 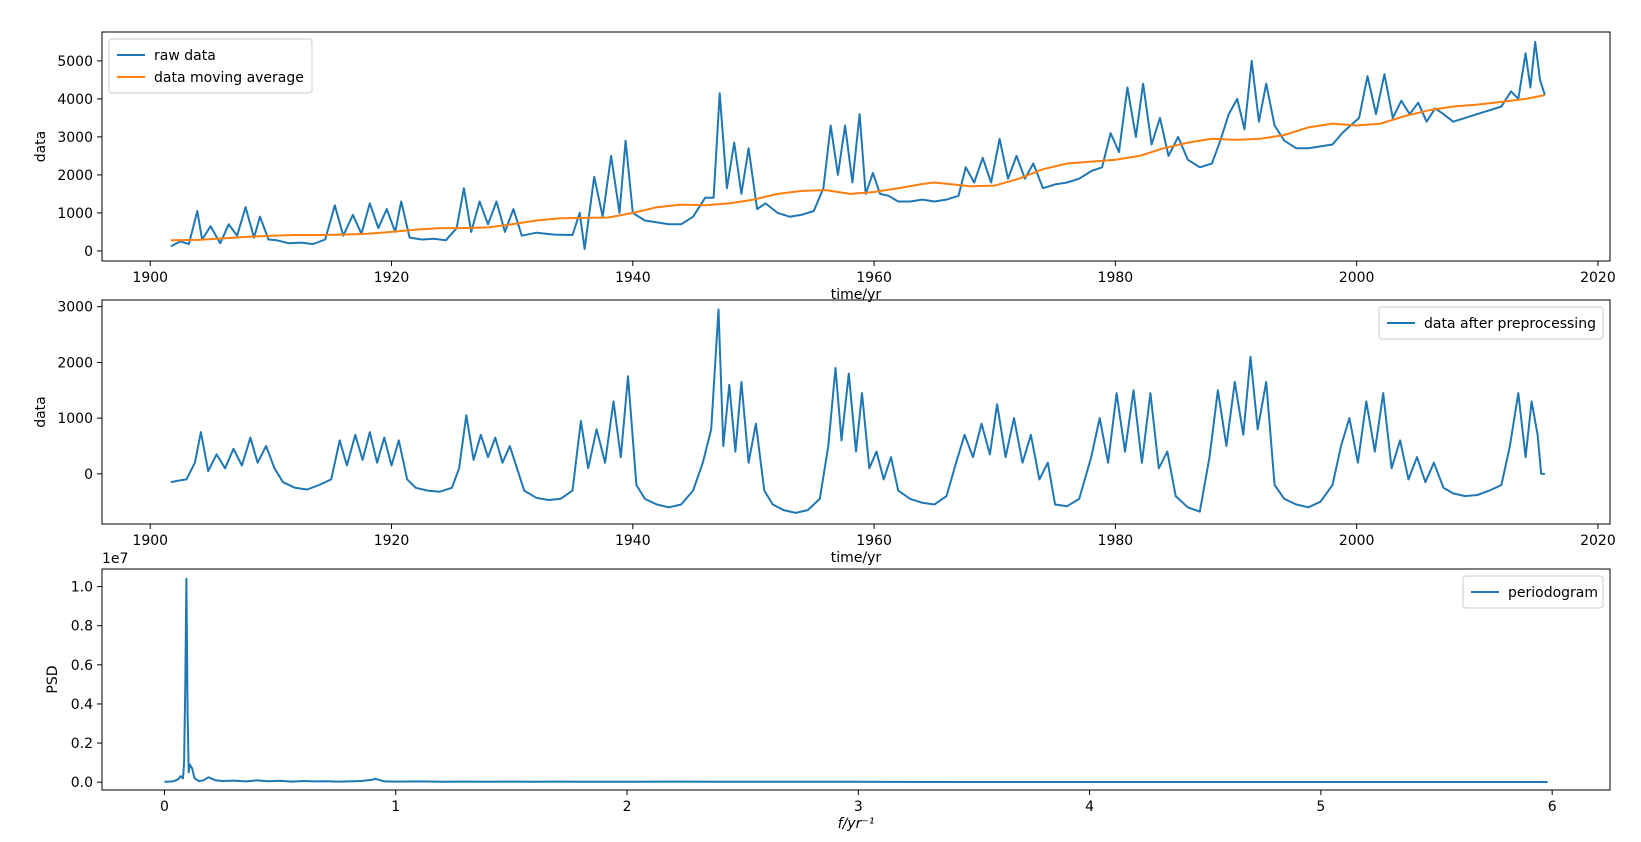 I want to click on legend: periodogram, so click(x=1533, y=592).